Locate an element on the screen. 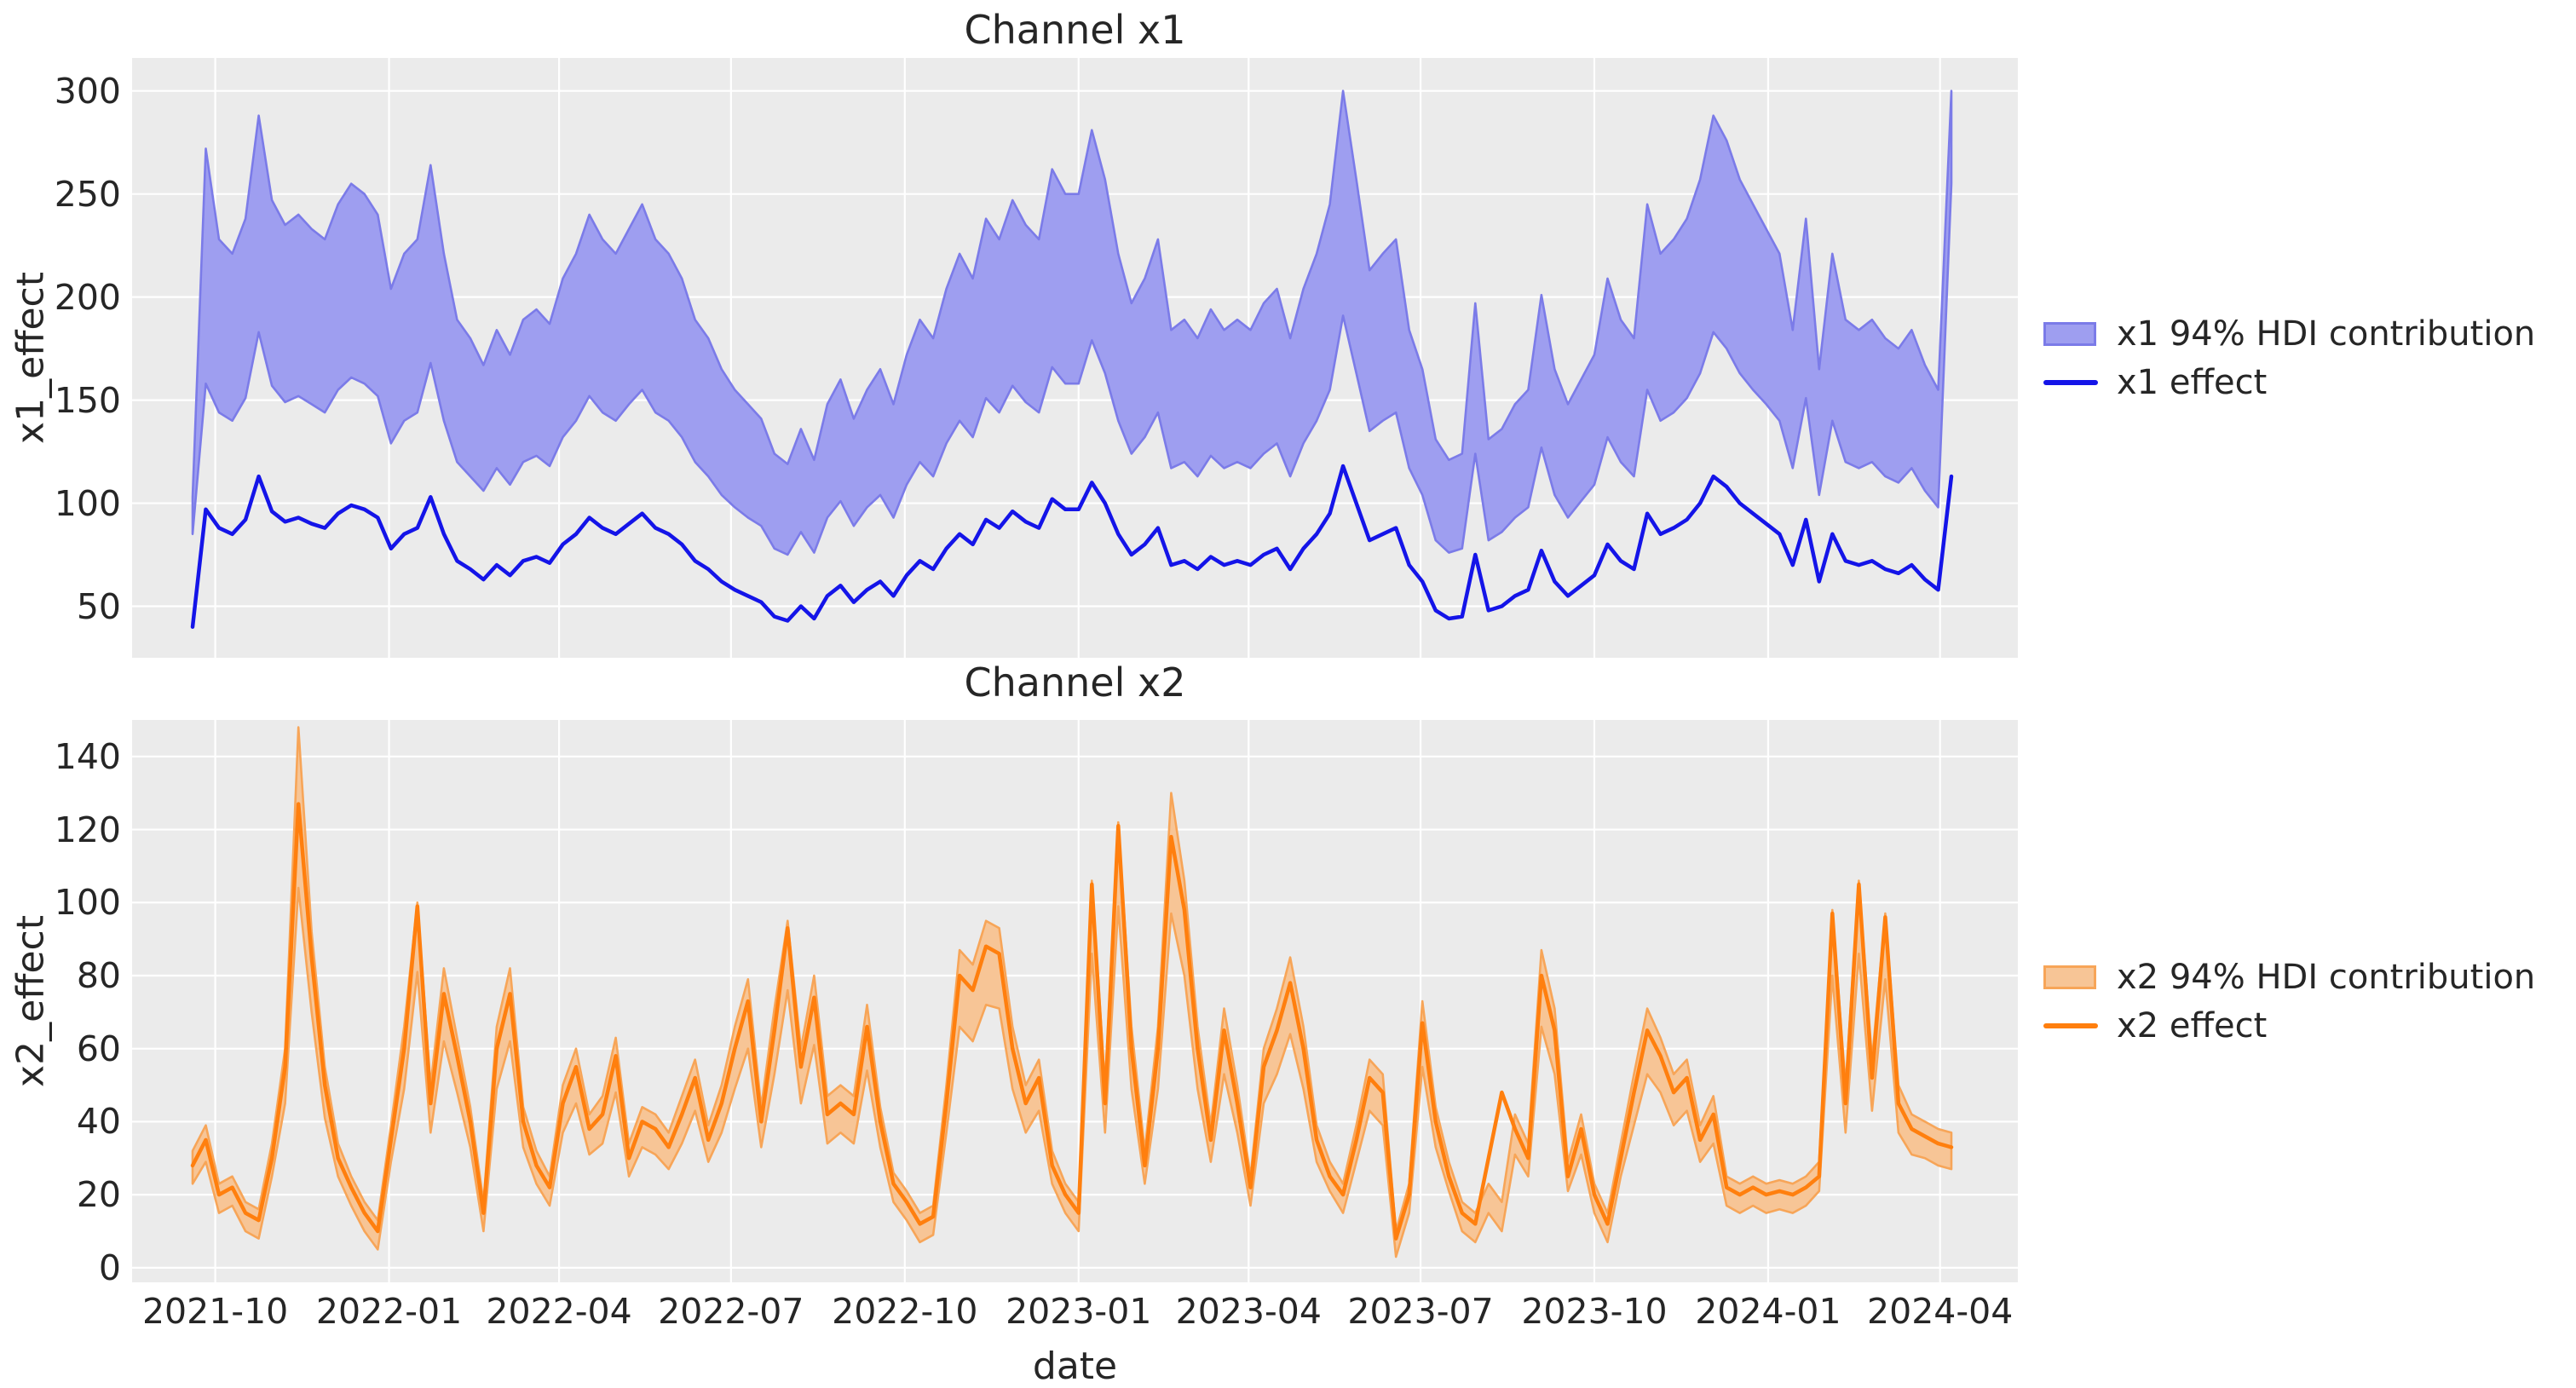 The width and height of the screenshot is (2576, 1388). y-tick-label: 300 is located at coordinates (87, 91).